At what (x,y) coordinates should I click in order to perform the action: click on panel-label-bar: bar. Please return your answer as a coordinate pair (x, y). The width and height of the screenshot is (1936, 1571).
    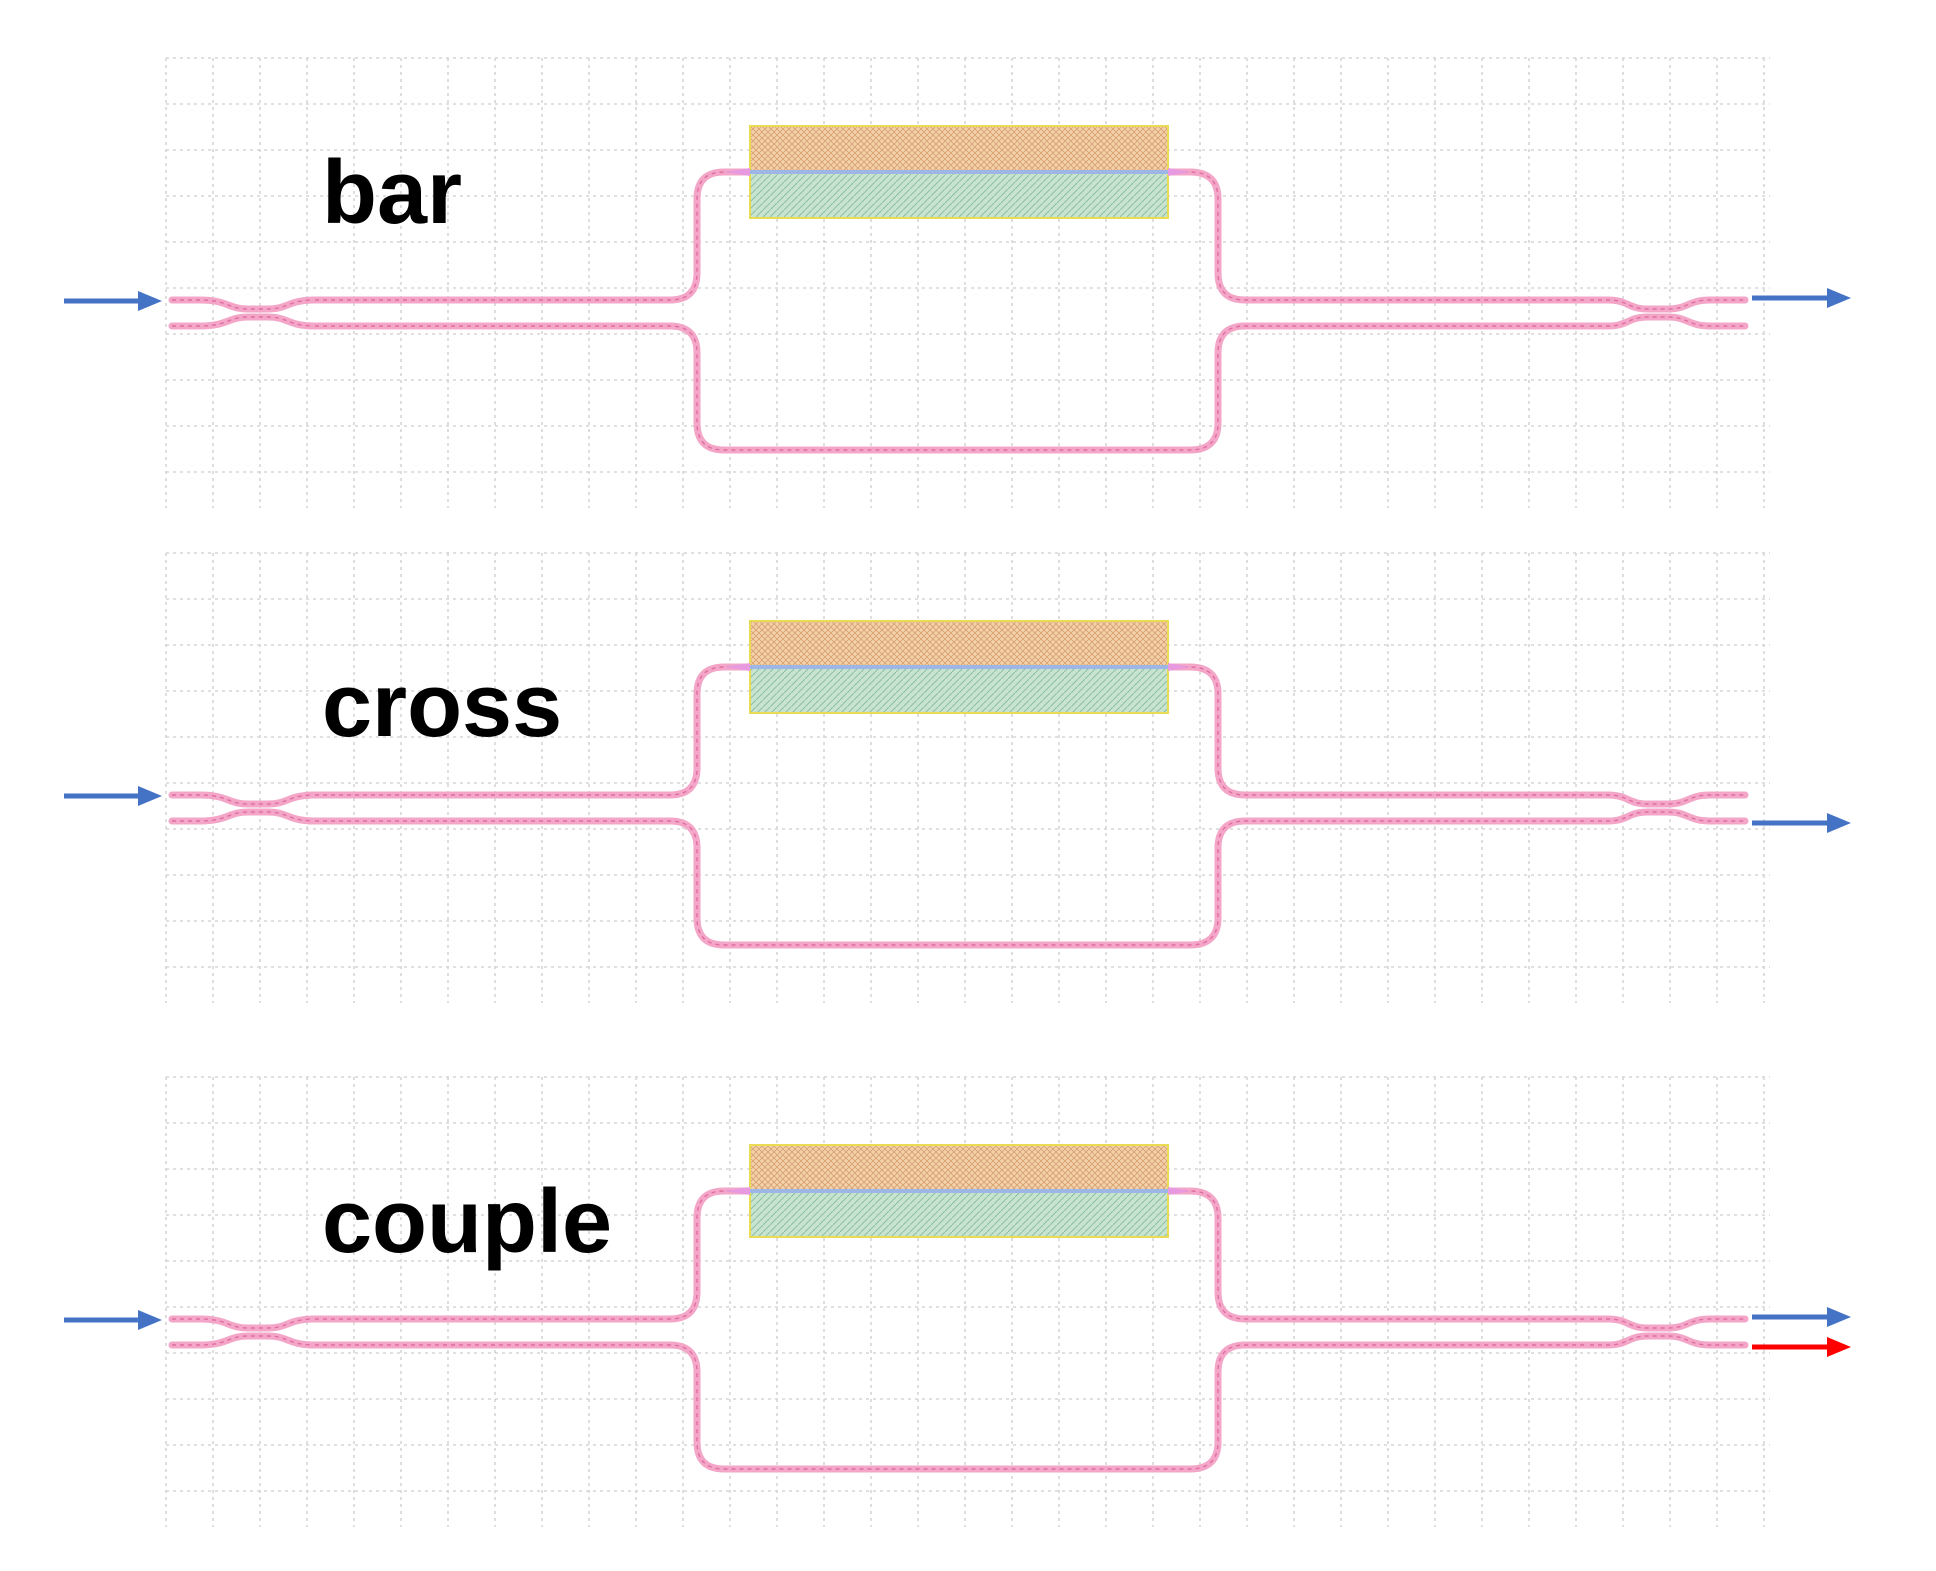
    Looking at the image, I should click on (392, 193).